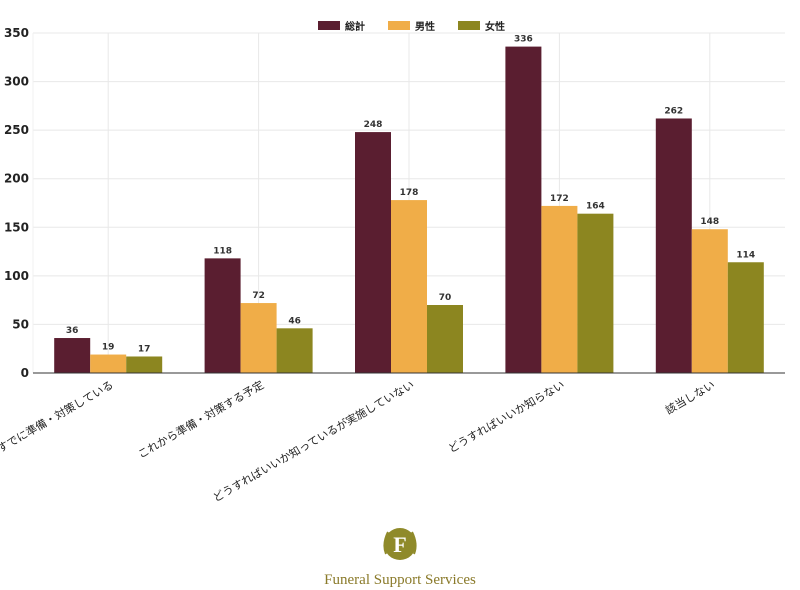 The width and height of the screenshot is (800, 590). I want to click on data-label: 172, so click(559, 199).